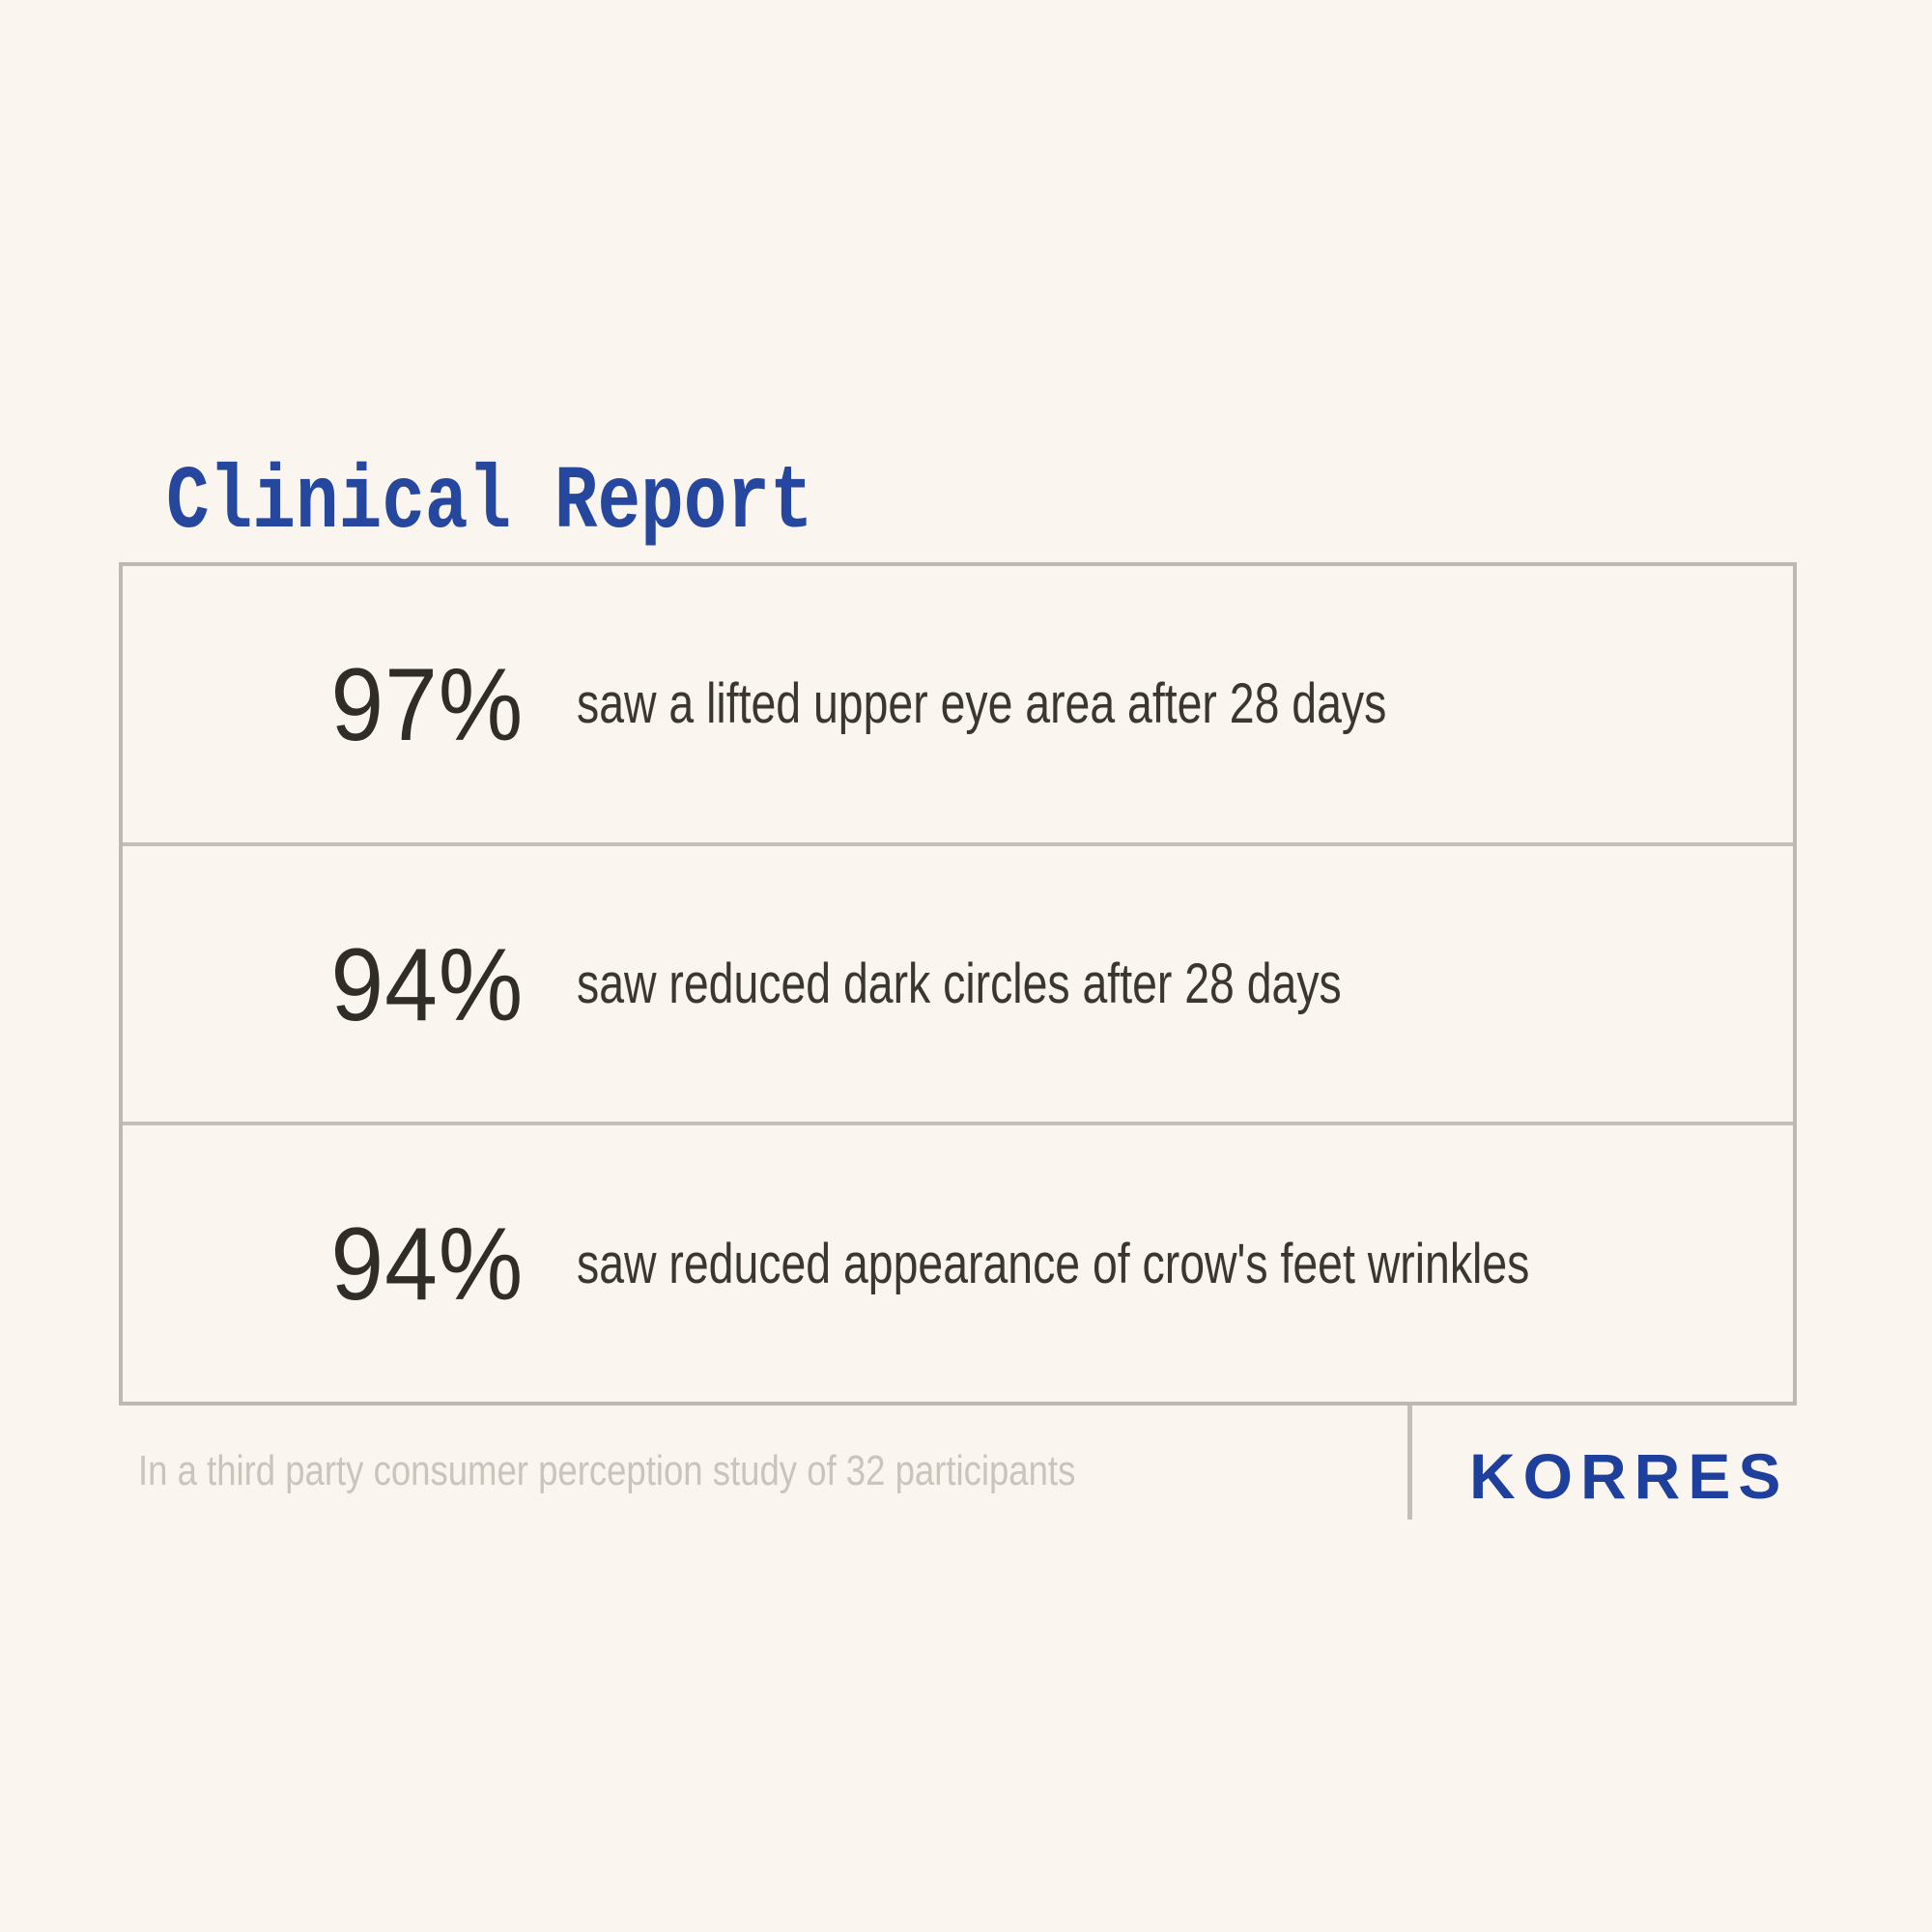  Describe the element at coordinates (1409, 1463) in the screenshot. I see `footer-divider` at that location.